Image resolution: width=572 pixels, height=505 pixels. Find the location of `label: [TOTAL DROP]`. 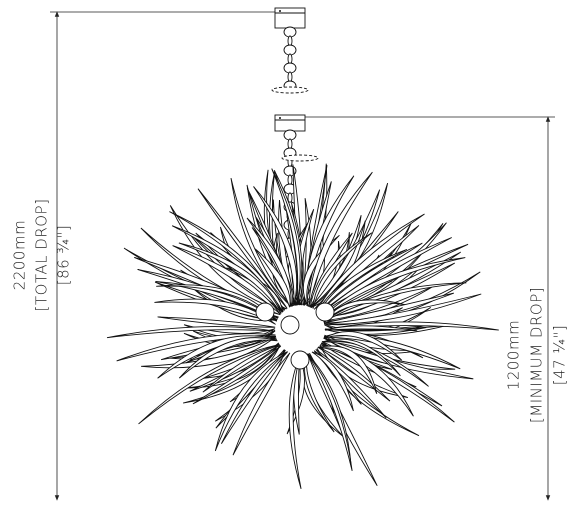

label: [TOTAL DROP] is located at coordinates (42, 255).